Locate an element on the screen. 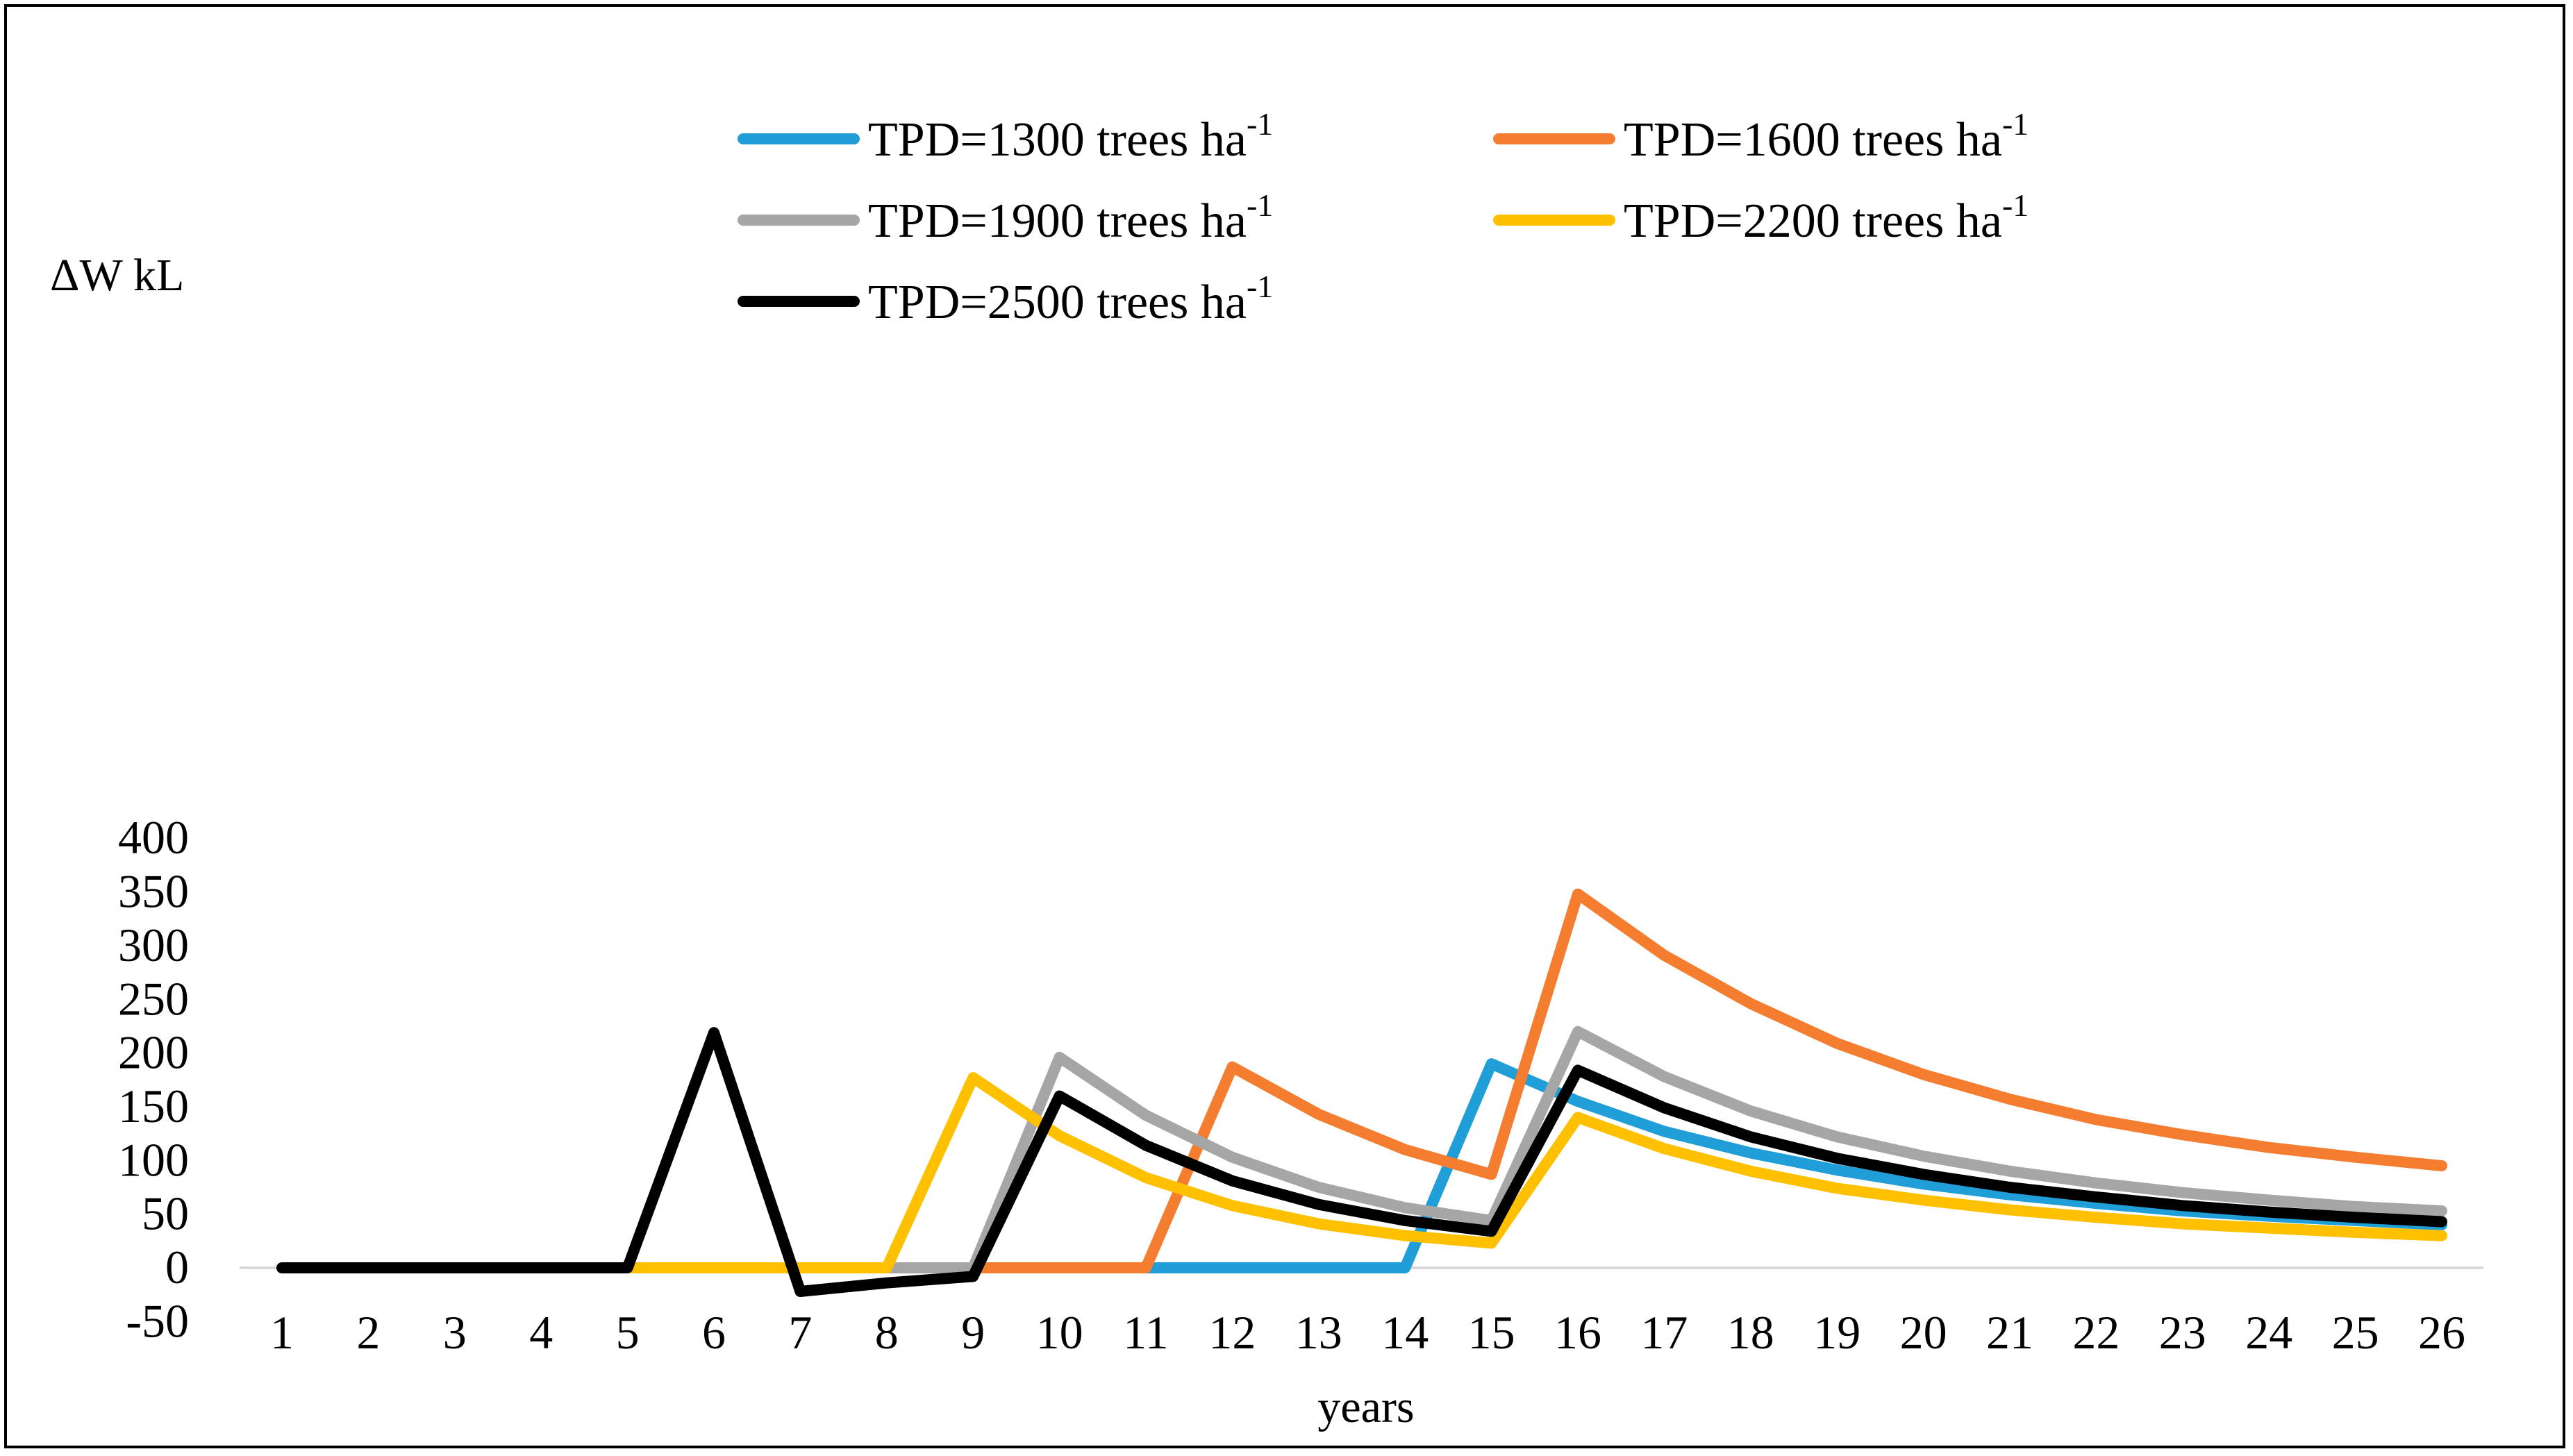 The image size is (2573, 1456). x-tick-label: 23 is located at coordinates (2182, 1332).